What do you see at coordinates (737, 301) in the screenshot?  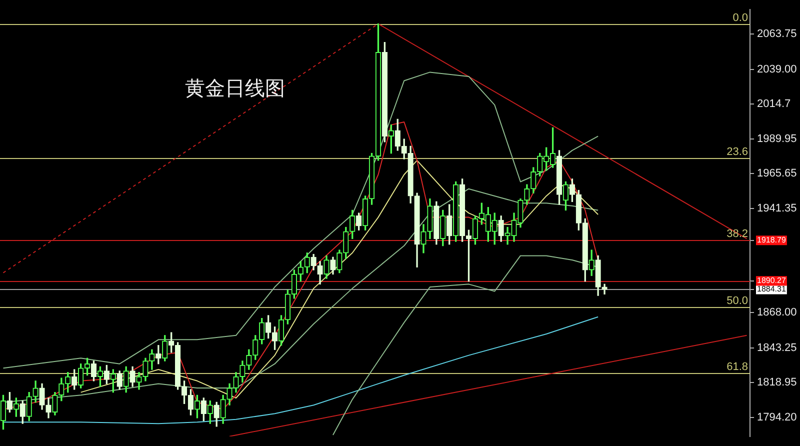 I see `annotation: 50.0` at bounding box center [737, 301].